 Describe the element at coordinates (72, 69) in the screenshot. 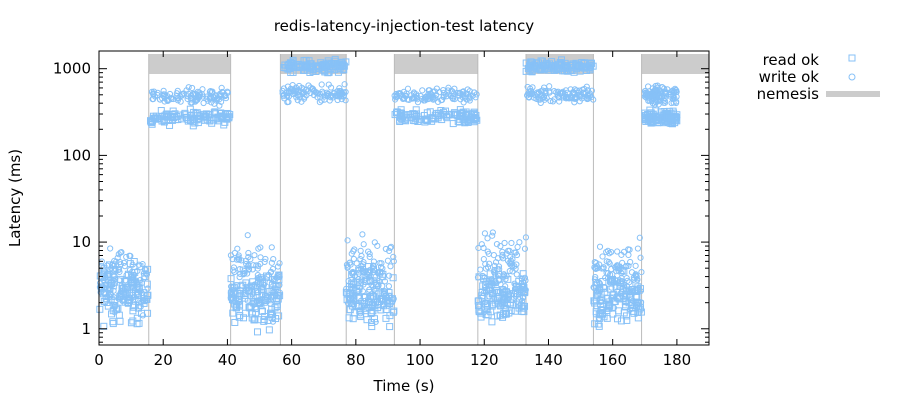

I see `y-tick-label: 1000` at that location.